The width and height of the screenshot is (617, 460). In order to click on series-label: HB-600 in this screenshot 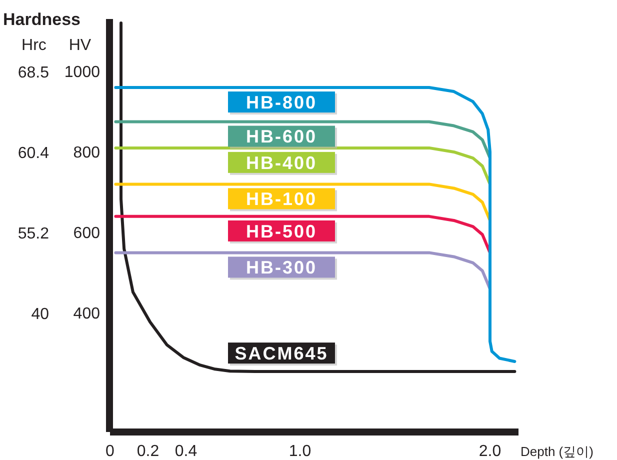, I will do `click(282, 136)`.